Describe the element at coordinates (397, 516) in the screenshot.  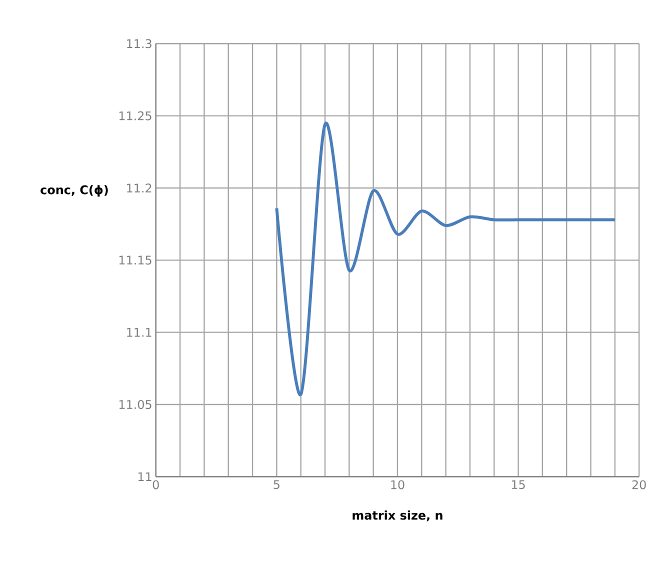
I see `x-axis-title: matrix size, n` at that location.